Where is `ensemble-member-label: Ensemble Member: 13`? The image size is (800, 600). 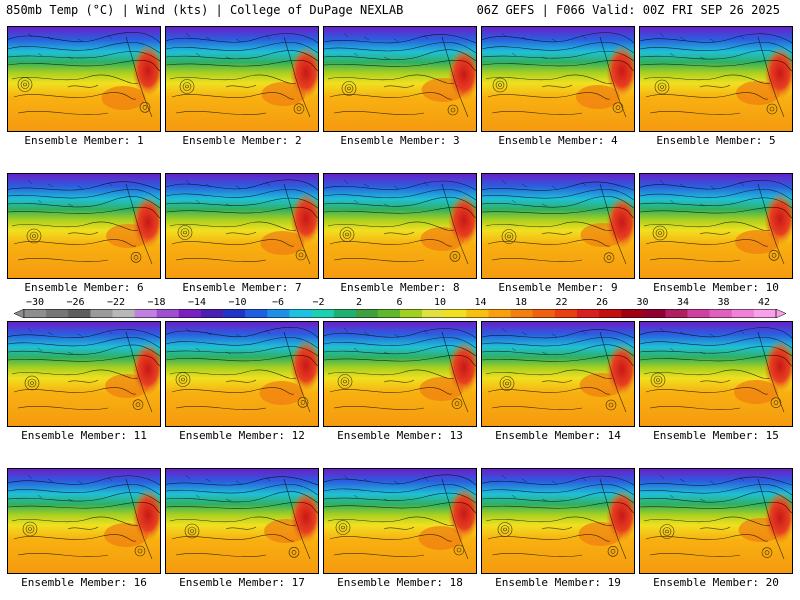
ensemble-member-label: Ensemble Member: 13 is located at coordinates (400, 435).